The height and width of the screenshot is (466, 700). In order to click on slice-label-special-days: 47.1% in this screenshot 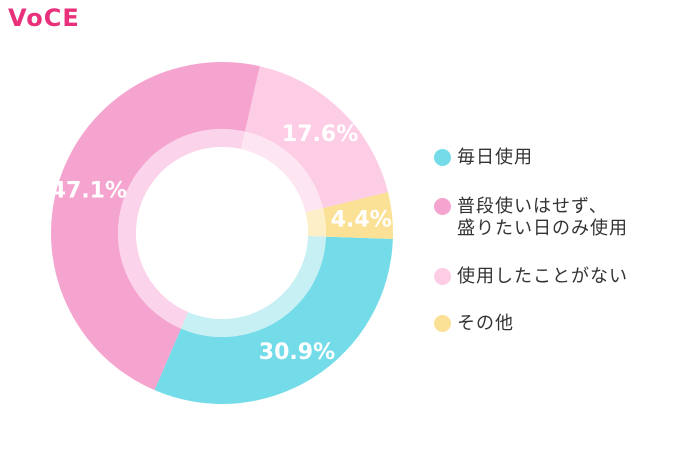, I will do `click(89, 191)`.